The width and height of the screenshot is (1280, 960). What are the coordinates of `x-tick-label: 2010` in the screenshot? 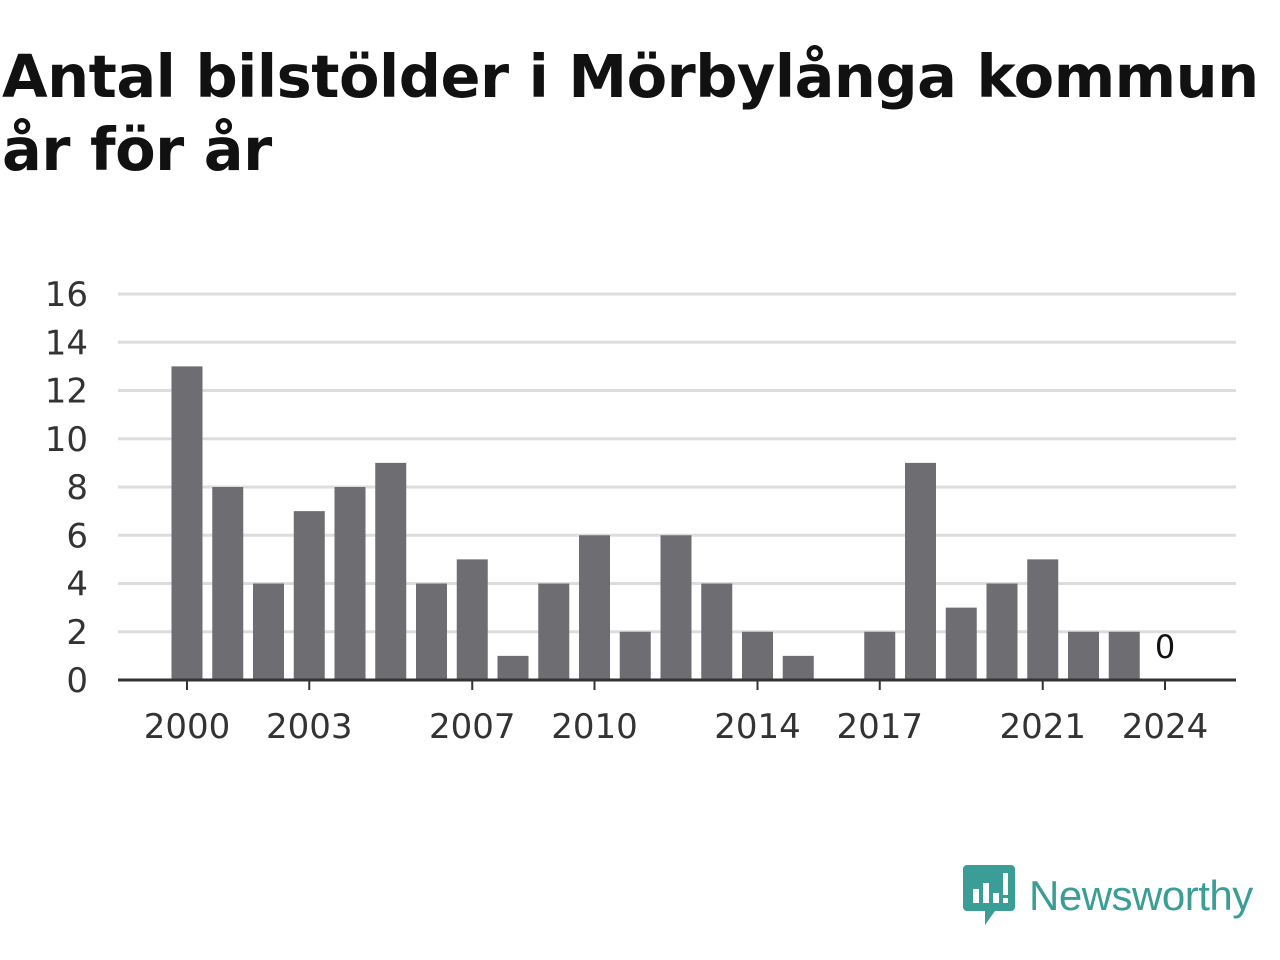 It's located at (594, 727).